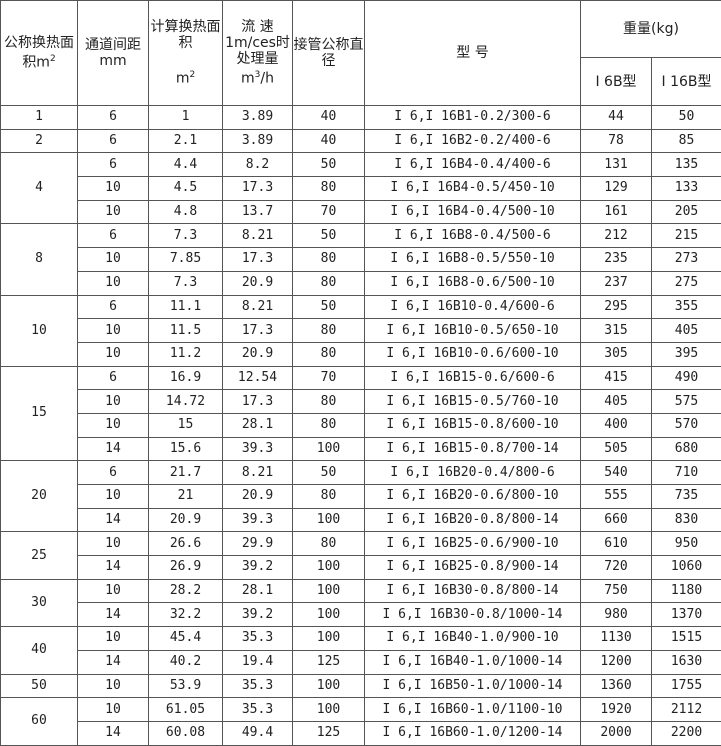 This screenshot has width=721, height=746. Describe the element at coordinates (616, 212) in the screenshot. I see `cell-weight-i6b: 161` at that location.